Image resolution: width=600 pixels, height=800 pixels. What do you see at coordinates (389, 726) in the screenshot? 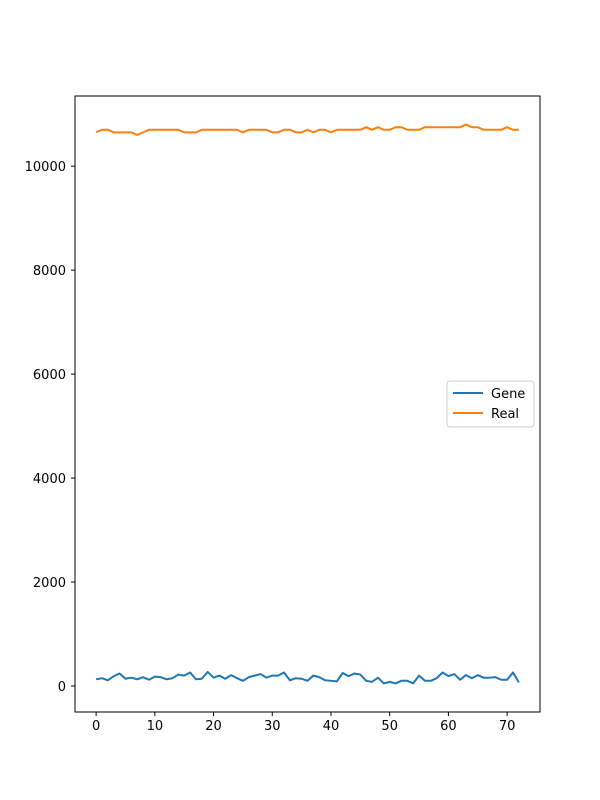
I see `x-tick-label: 50` at bounding box center [389, 726].